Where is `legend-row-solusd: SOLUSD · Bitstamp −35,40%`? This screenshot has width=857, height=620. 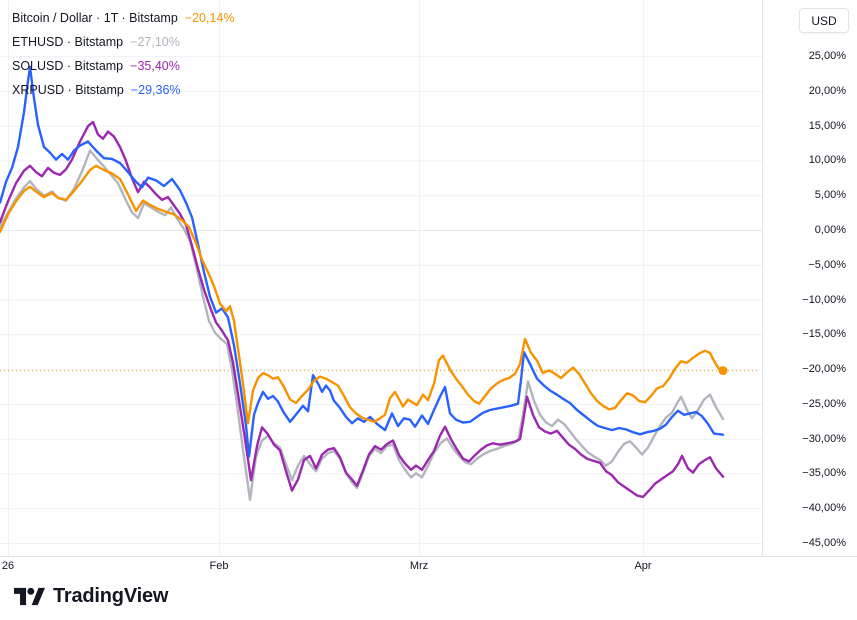 legend-row-solusd: SOLUSD · Bitstamp −35,40% is located at coordinates (123, 66).